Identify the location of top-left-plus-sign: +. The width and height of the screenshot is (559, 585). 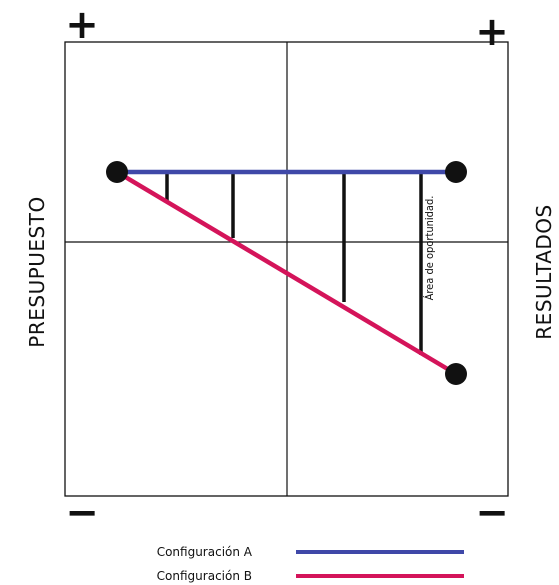
(82, 25).